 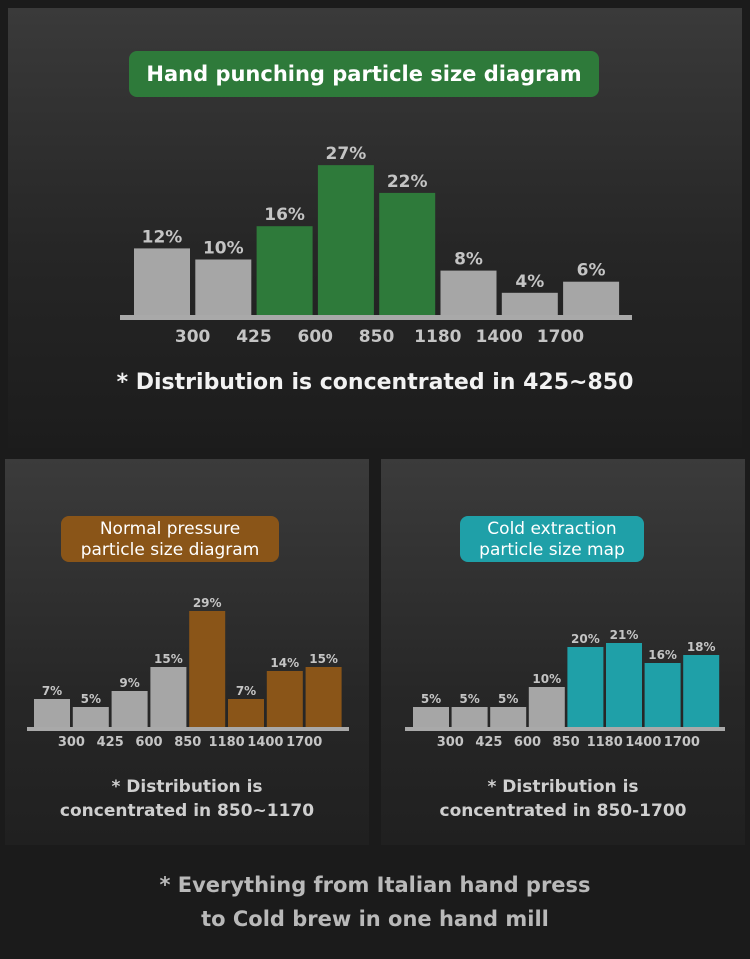 What do you see at coordinates (605, 742) in the screenshot?
I see `cold-extraction-tick-label-1180: 1180` at bounding box center [605, 742].